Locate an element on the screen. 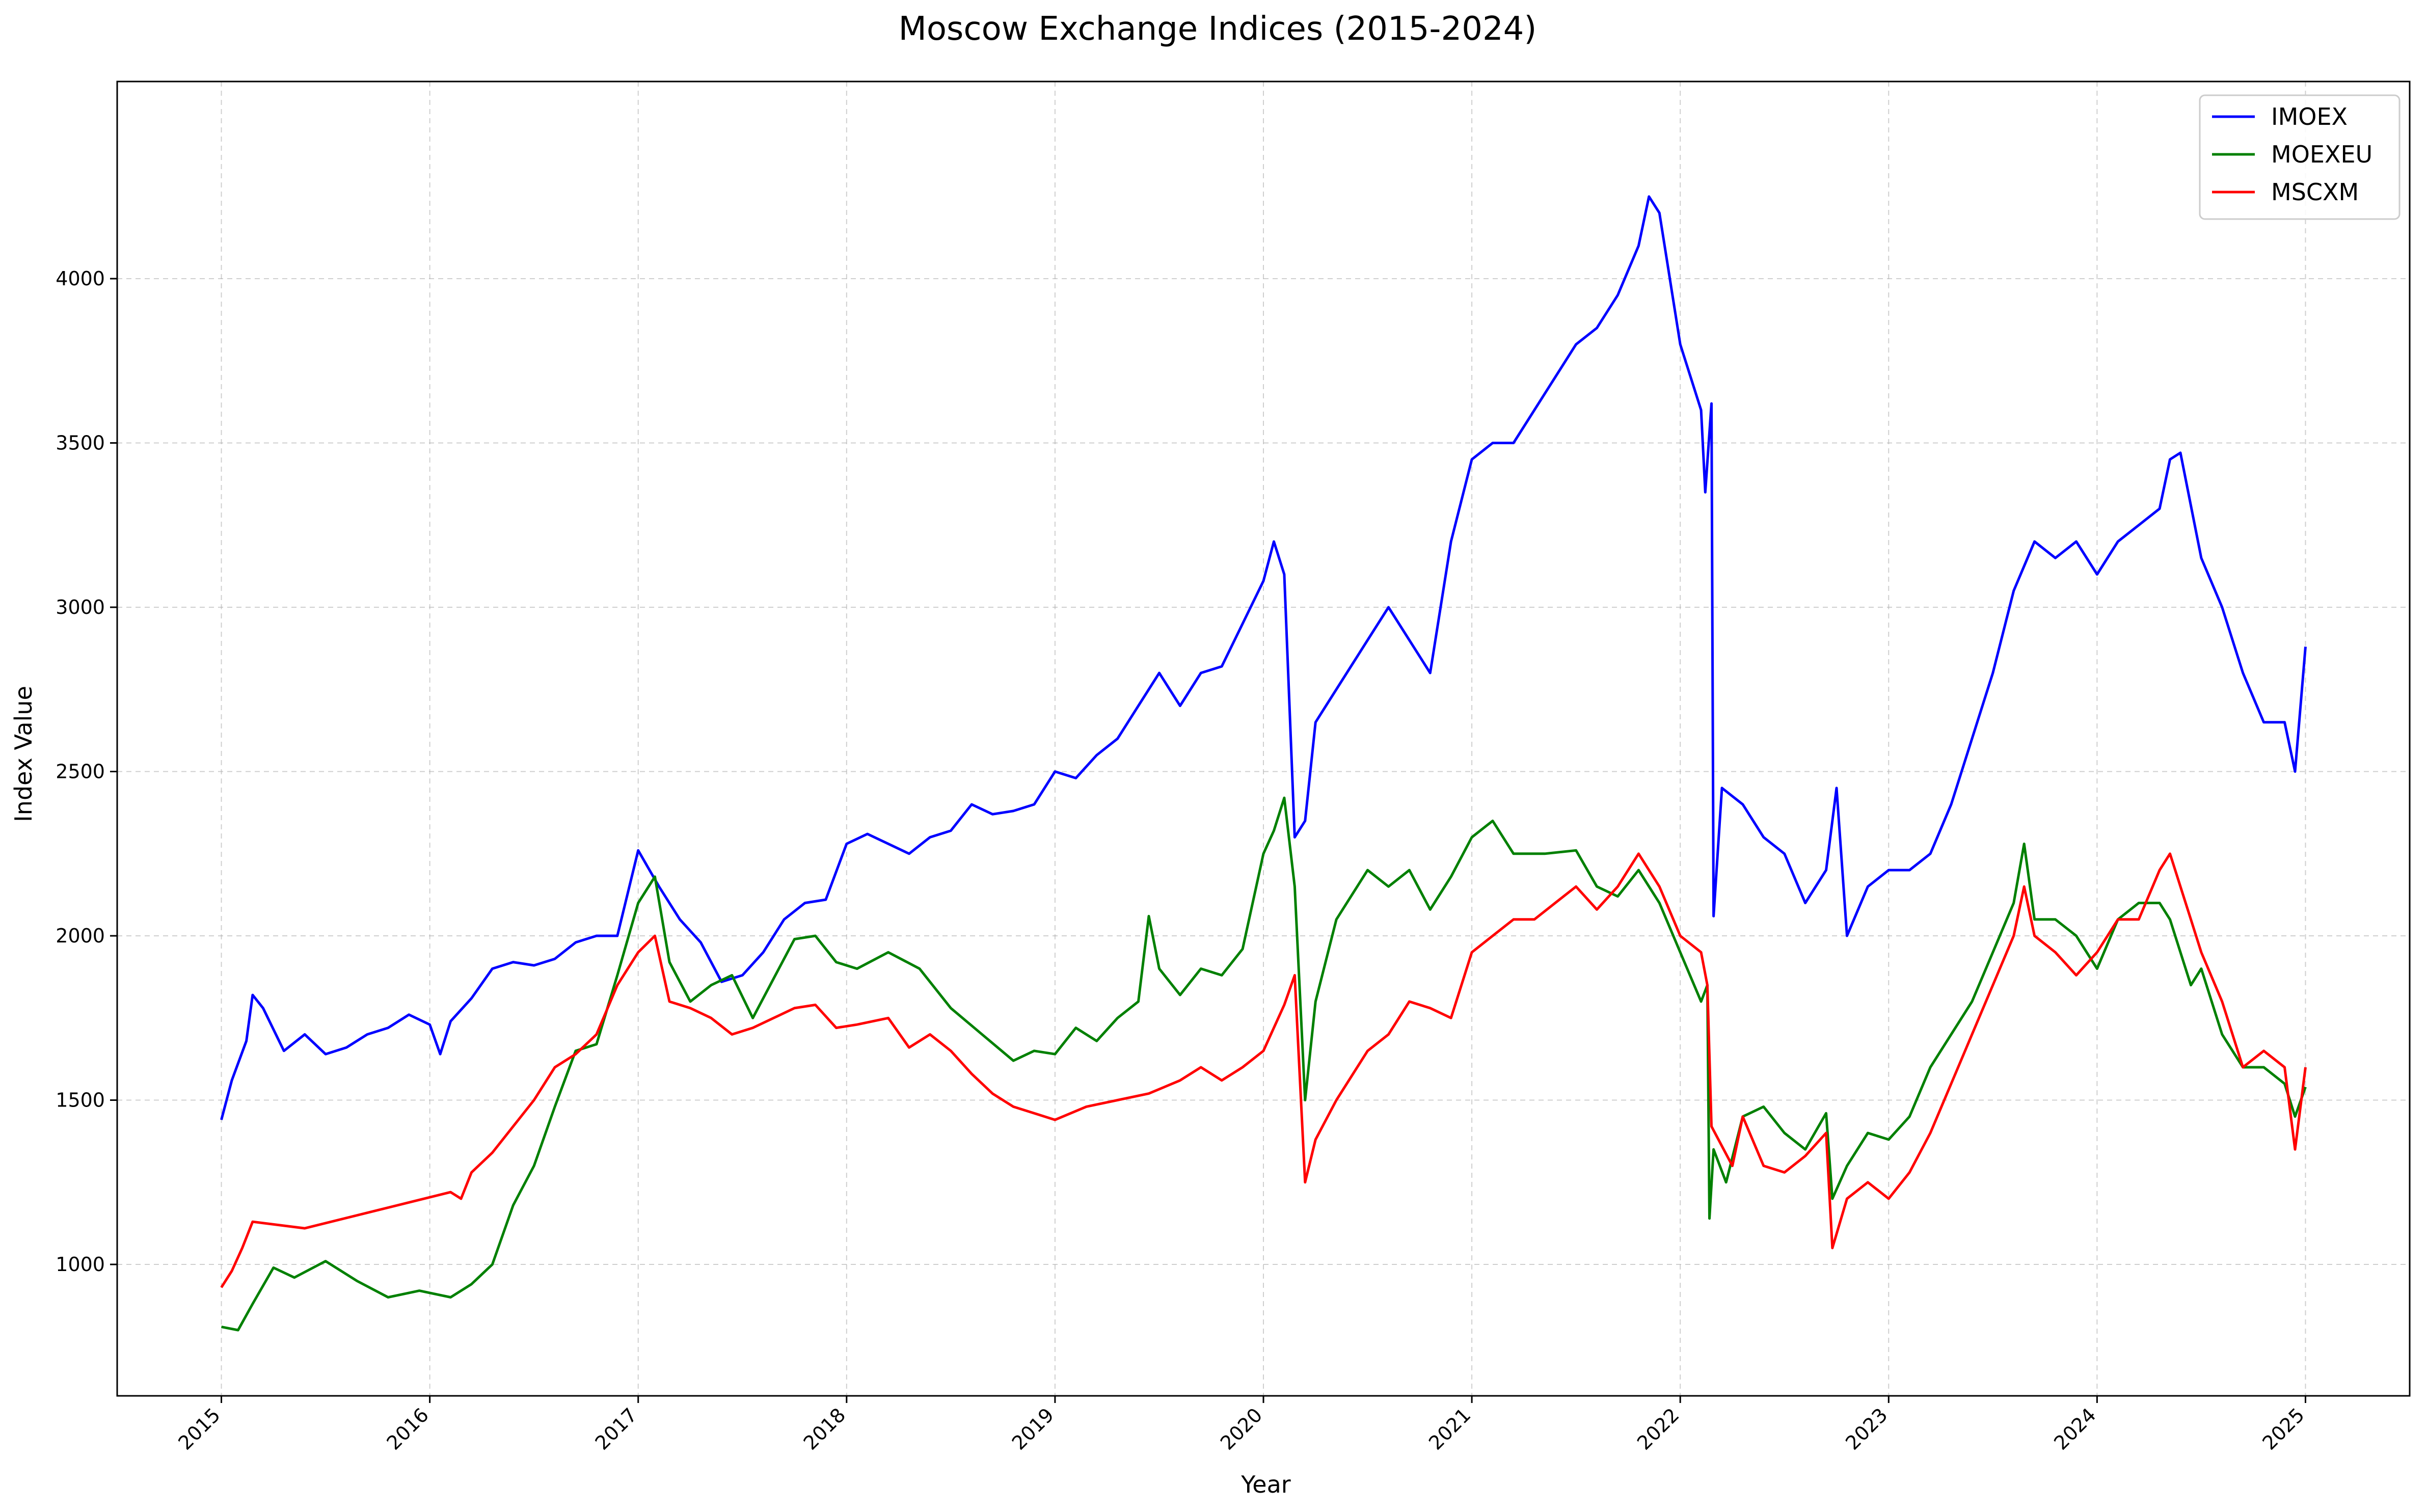  legend-box is located at coordinates (2300, 157).